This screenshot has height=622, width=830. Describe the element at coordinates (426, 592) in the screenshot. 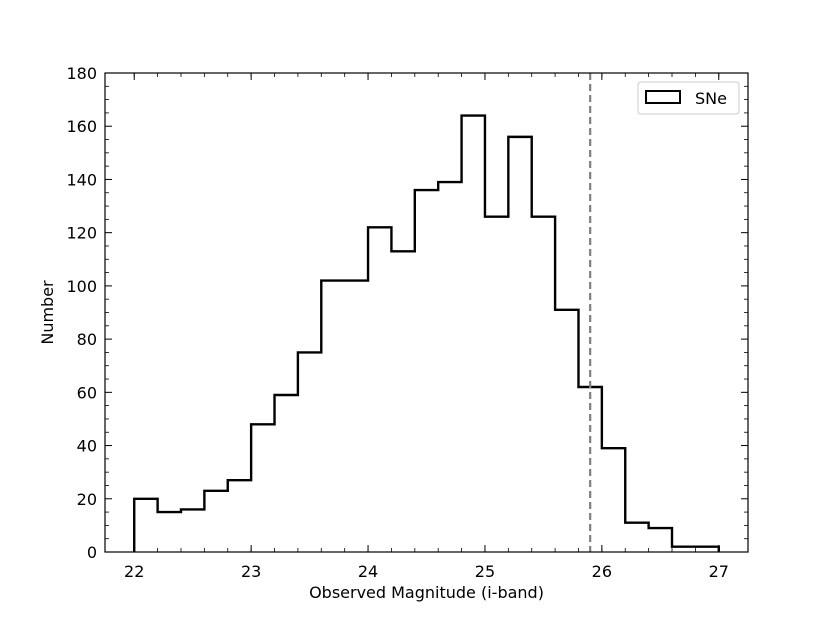

I see `x-axis-label: Observed Magnitude (i-band)` at that location.